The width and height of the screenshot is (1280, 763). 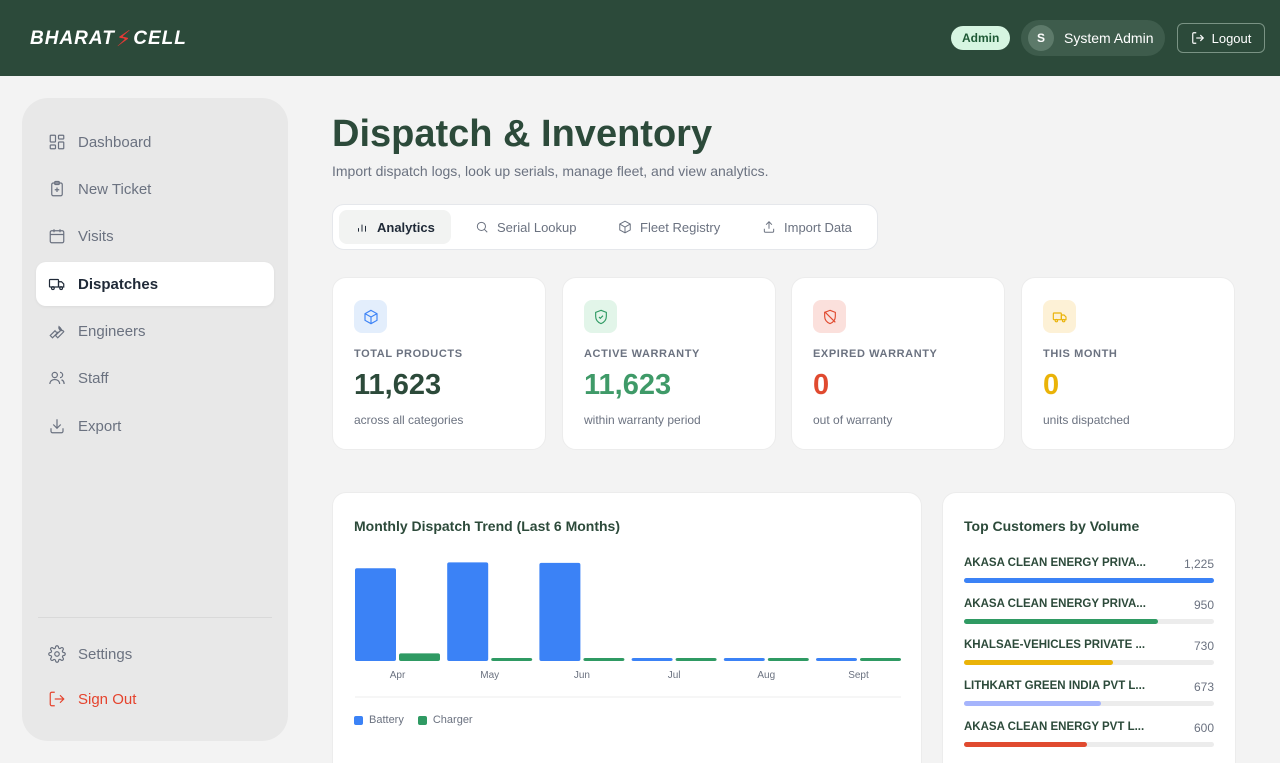 I want to click on user-name: System Admin, so click(x=1109, y=38).